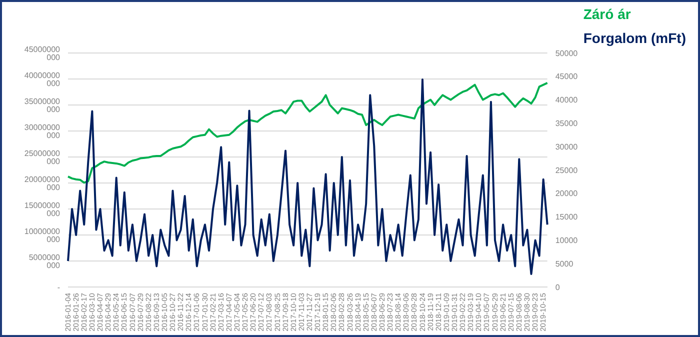 The image size is (700, 337). What do you see at coordinates (607, 14) in the screenshot?
I see `text: Záró ár` at bounding box center [607, 14].